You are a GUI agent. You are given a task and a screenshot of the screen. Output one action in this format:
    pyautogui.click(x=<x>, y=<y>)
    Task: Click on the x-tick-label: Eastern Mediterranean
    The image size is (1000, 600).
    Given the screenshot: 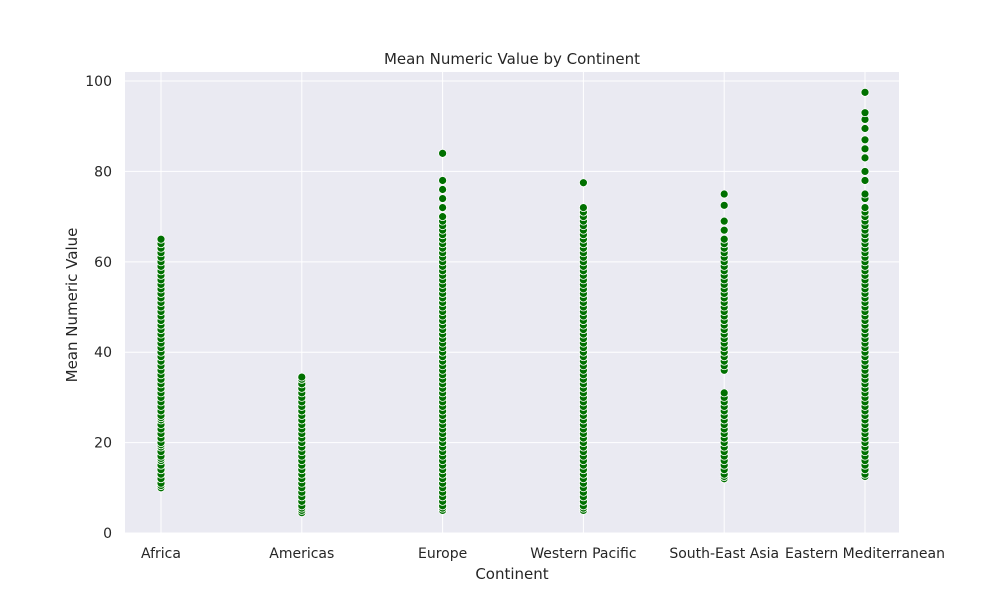 What is the action you would take?
    pyautogui.click(x=865, y=554)
    